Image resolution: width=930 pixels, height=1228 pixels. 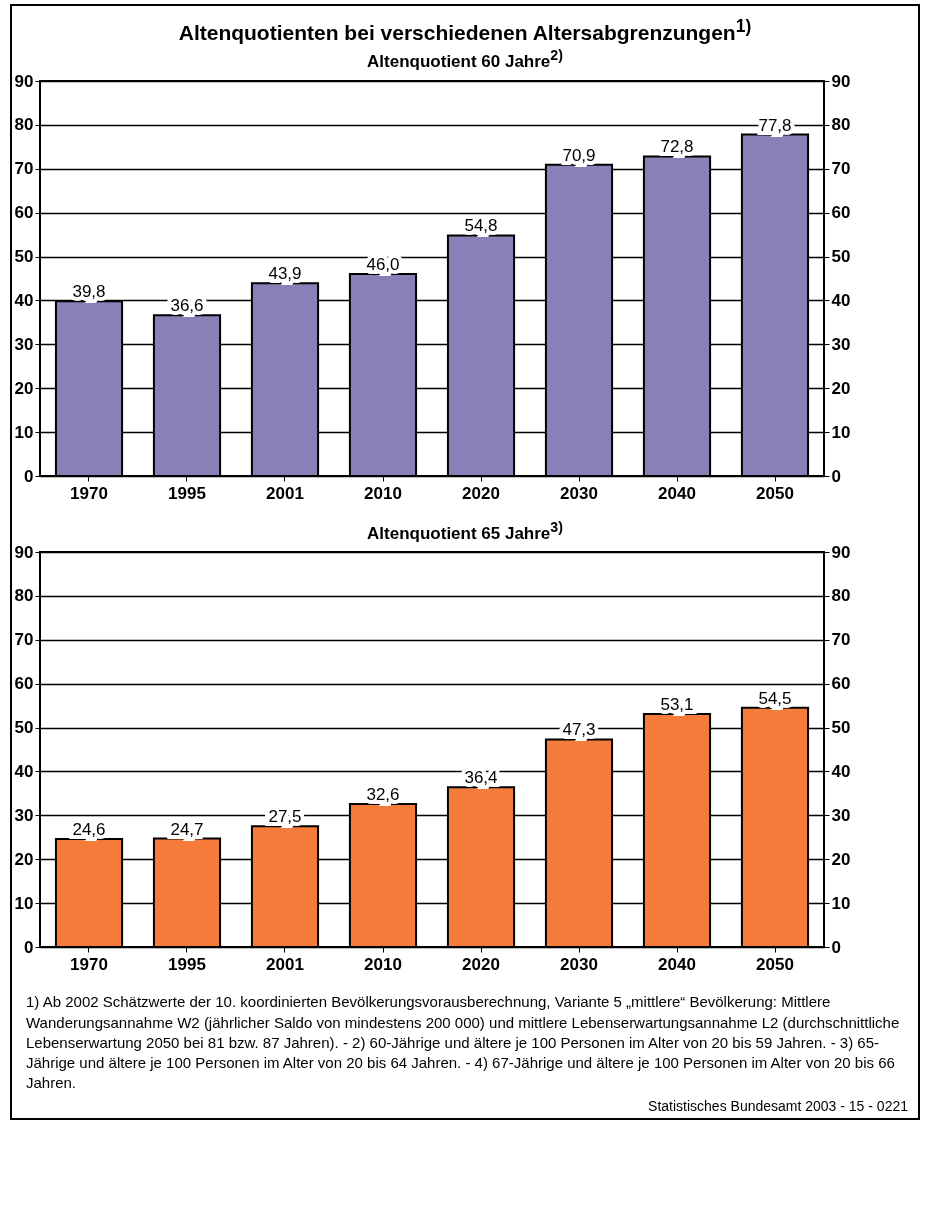 What do you see at coordinates (89, 830) in the screenshot?
I see `data-label: 24,6` at bounding box center [89, 830].